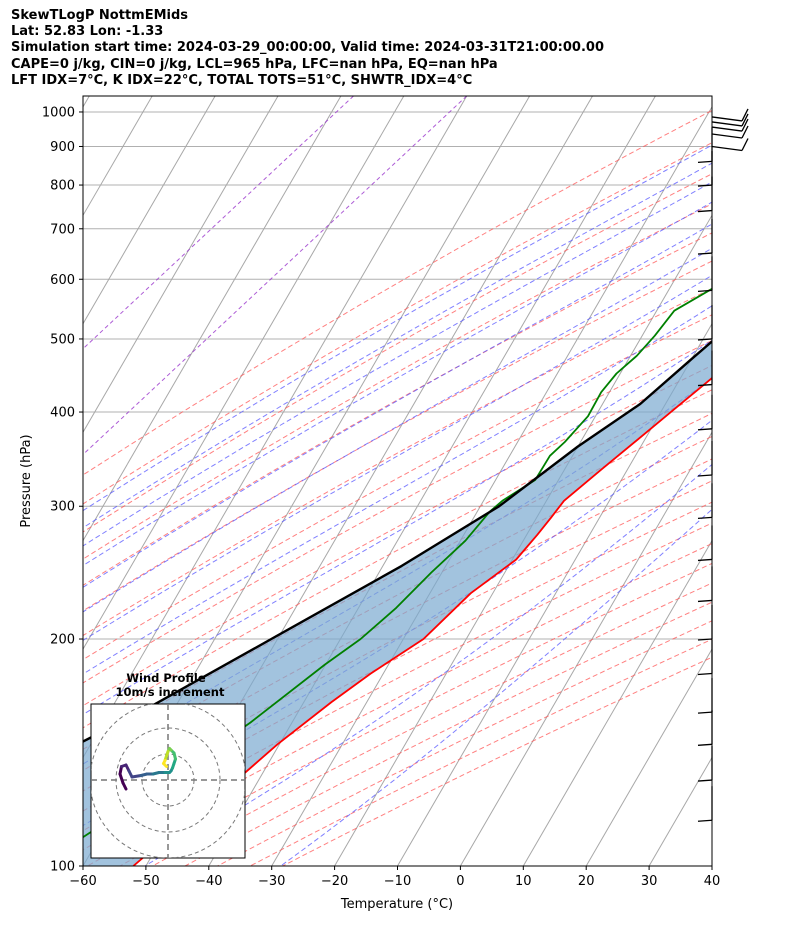 This screenshot has height=937, width=794. What do you see at coordinates (62, 147) in the screenshot?
I see `y-tick-label: 900` at bounding box center [62, 147].